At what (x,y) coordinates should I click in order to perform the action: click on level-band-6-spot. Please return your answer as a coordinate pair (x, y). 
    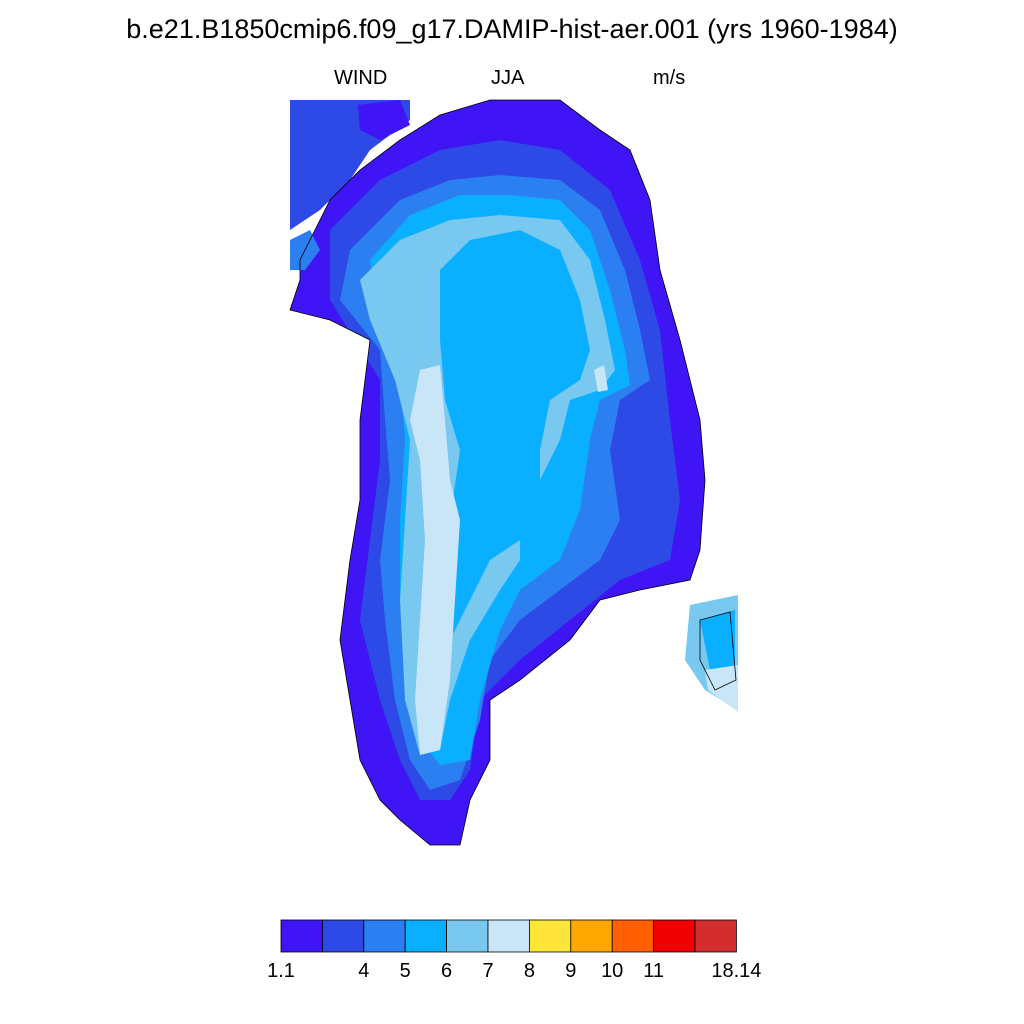
    Looking at the image, I should click on (601, 378).